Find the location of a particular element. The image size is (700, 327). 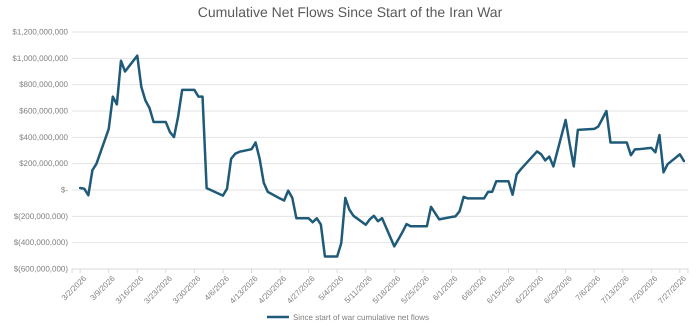

y-tick-label: $(200,000,000) is located at coordinates (41, 216).